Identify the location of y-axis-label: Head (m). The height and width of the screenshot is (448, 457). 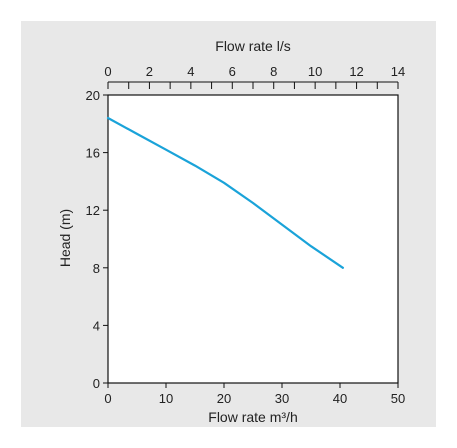
(65, 238).